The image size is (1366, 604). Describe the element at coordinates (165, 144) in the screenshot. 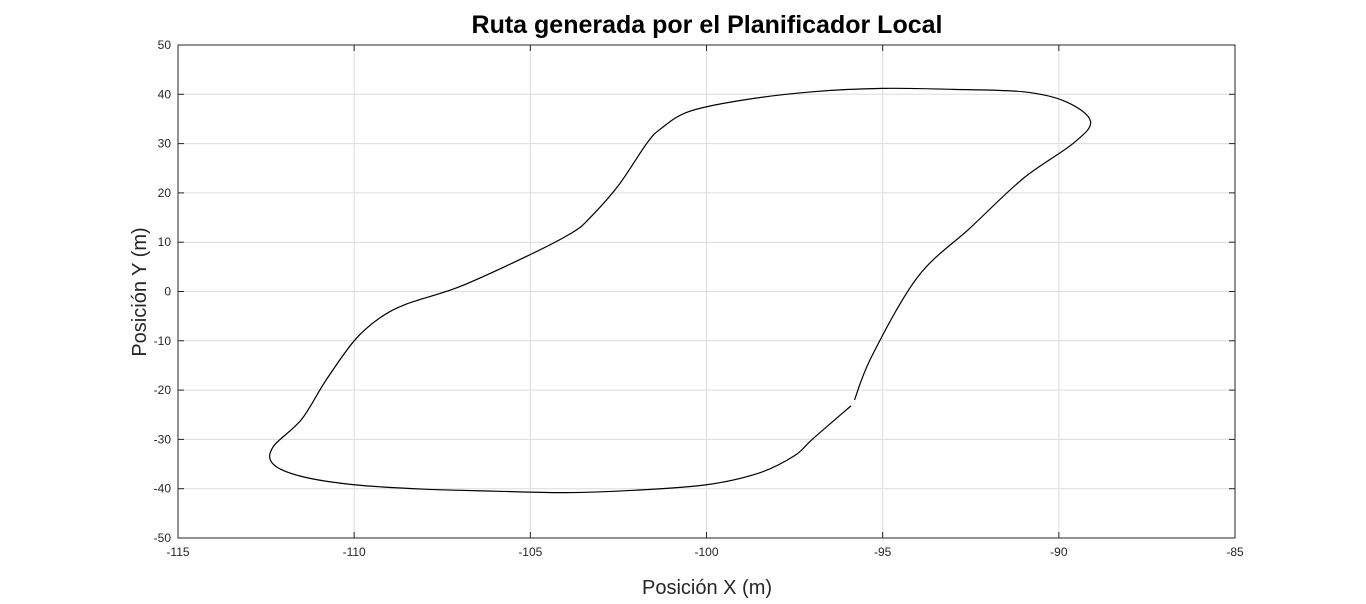

I see `y-tick-label: 30` at that location.